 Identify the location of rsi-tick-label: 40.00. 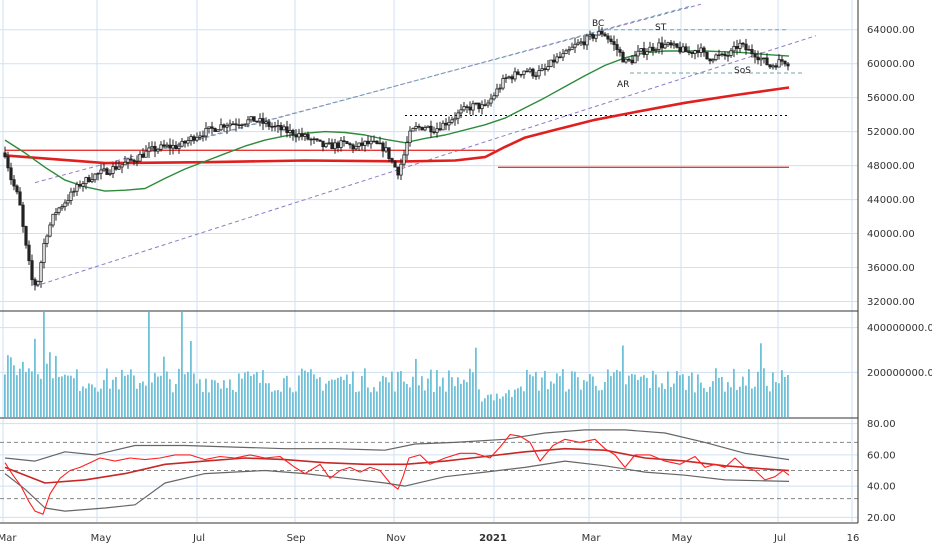
(881, 487).